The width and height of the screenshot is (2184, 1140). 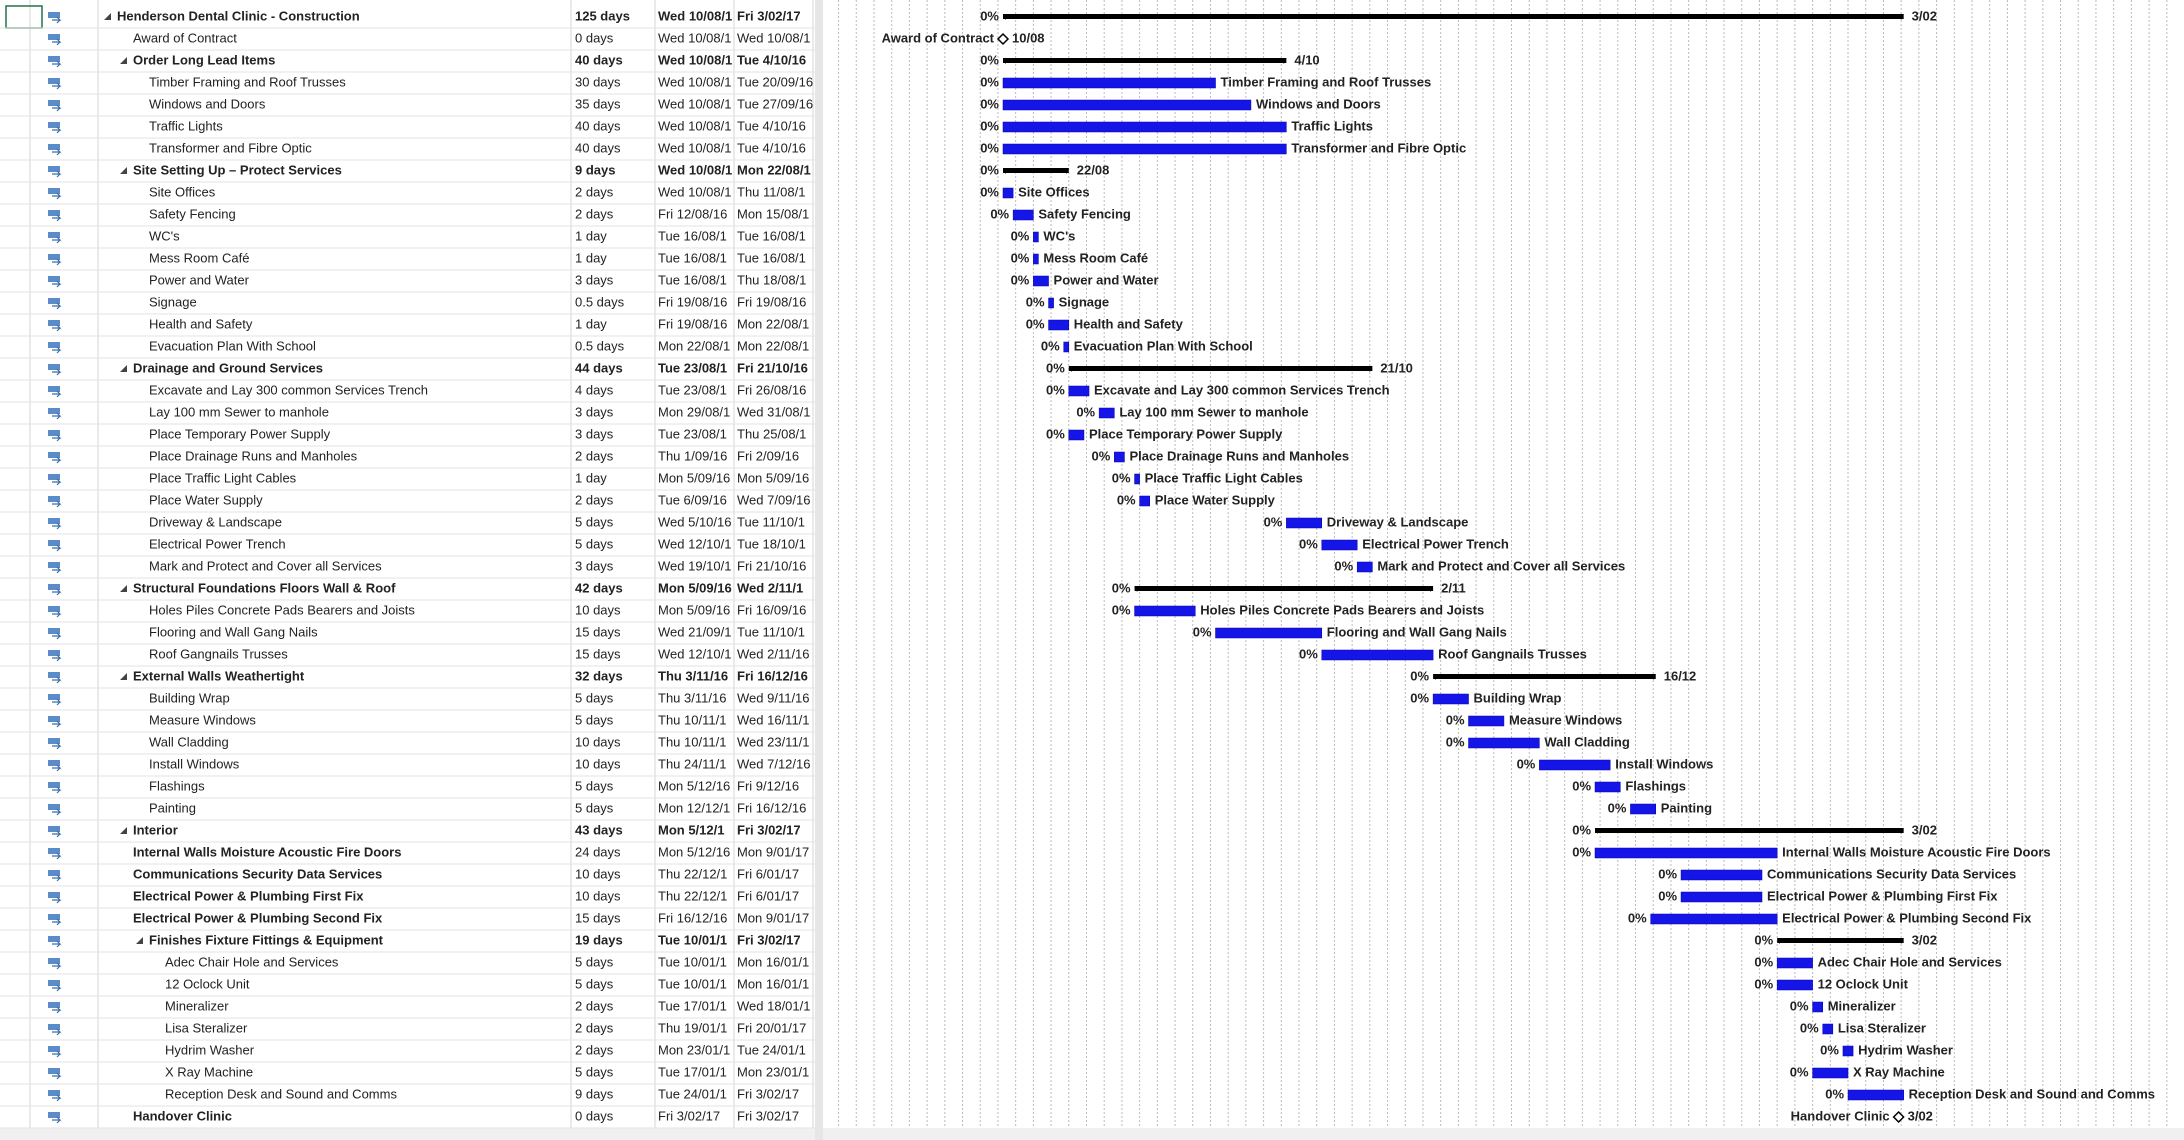 I want to click on task-name: Building Wrap, so click(x=189, y=697).